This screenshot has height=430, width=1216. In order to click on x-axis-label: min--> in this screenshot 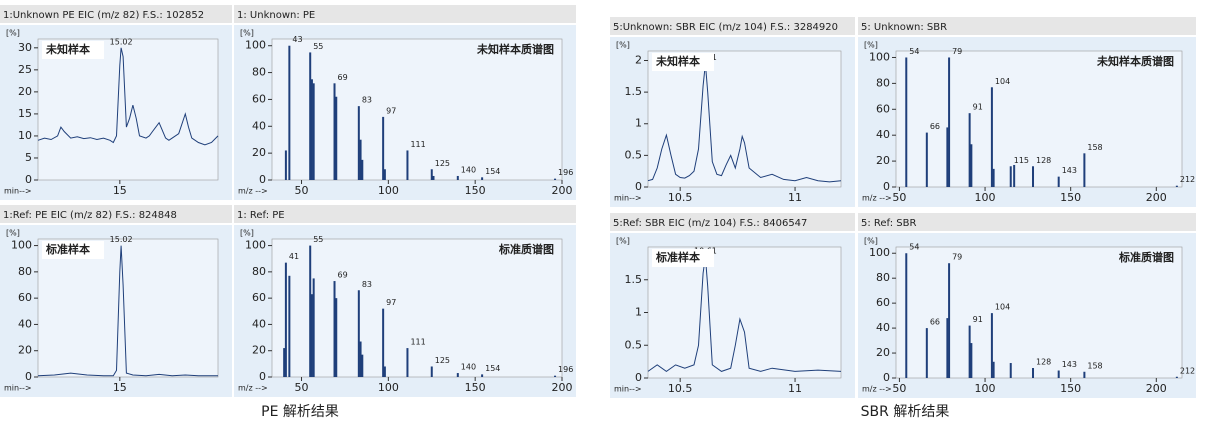, I will do `click(628, 389)`.